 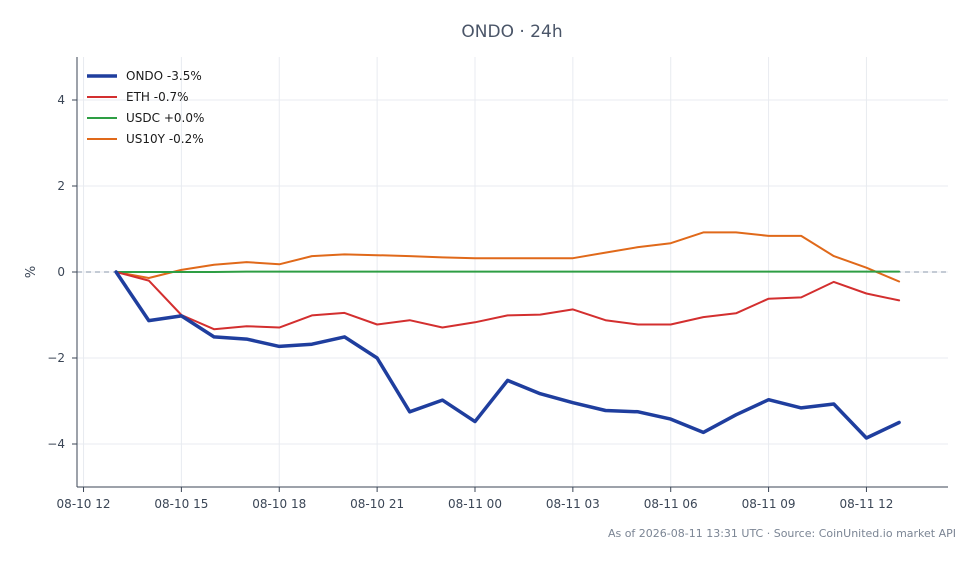 I want to click on x-tick-label: 08-11 06, so click(x=671, y=504).